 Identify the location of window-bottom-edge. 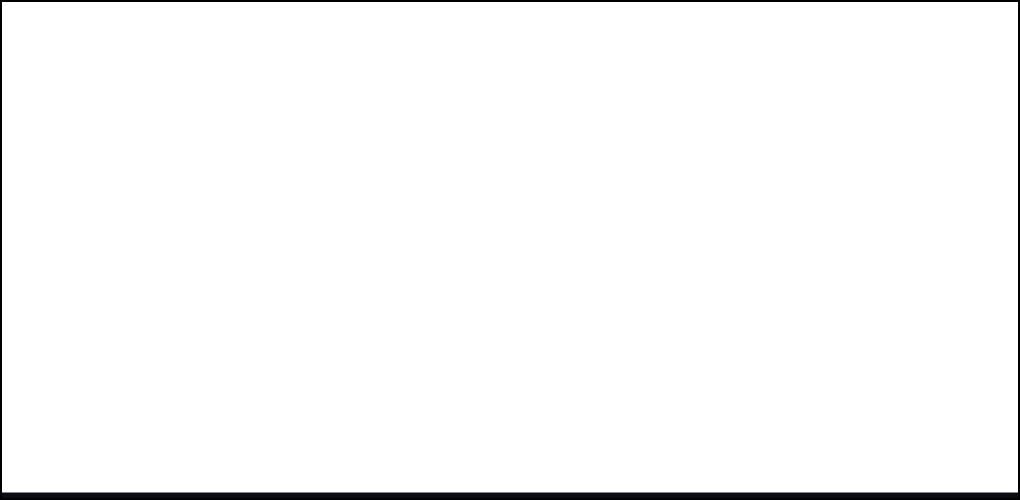
(510, 496).